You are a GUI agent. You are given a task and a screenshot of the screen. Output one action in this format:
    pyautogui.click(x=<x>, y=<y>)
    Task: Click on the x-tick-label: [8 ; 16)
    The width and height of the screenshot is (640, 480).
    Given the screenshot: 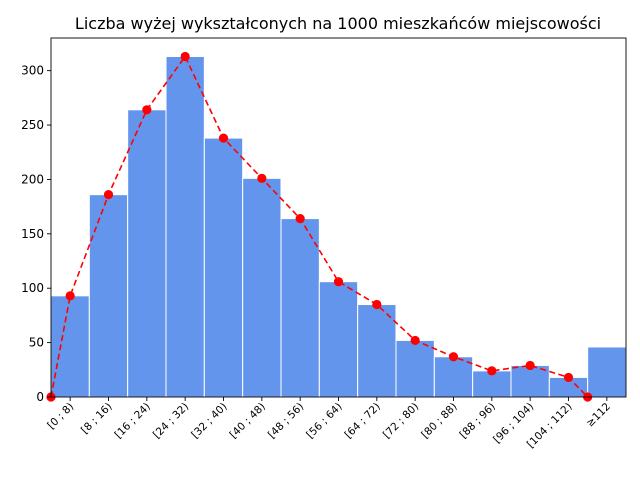 What is the action you would take?
    pyautogui.click(x=97, y=419)
    